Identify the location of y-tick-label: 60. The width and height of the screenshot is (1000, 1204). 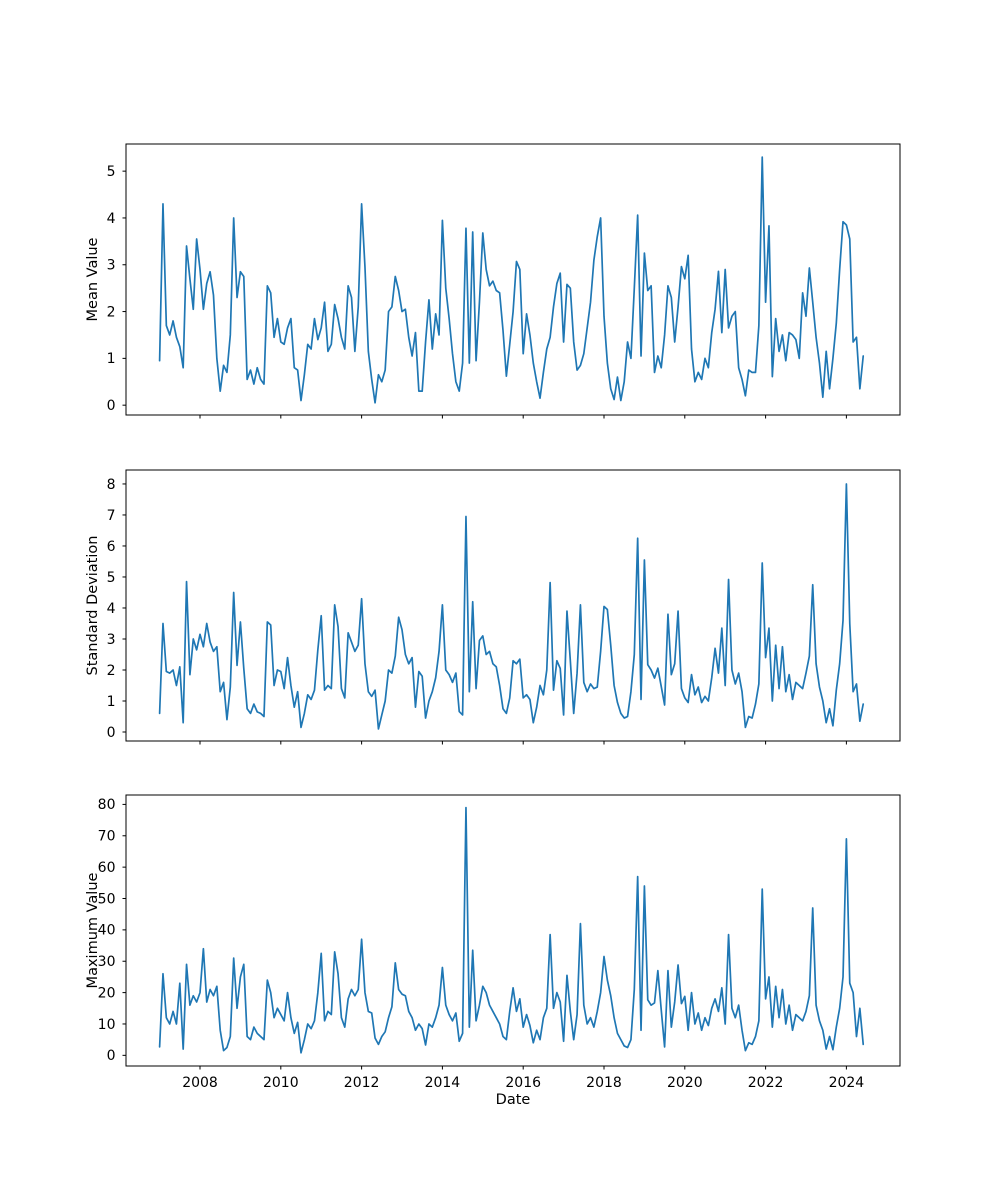
(107, 868).